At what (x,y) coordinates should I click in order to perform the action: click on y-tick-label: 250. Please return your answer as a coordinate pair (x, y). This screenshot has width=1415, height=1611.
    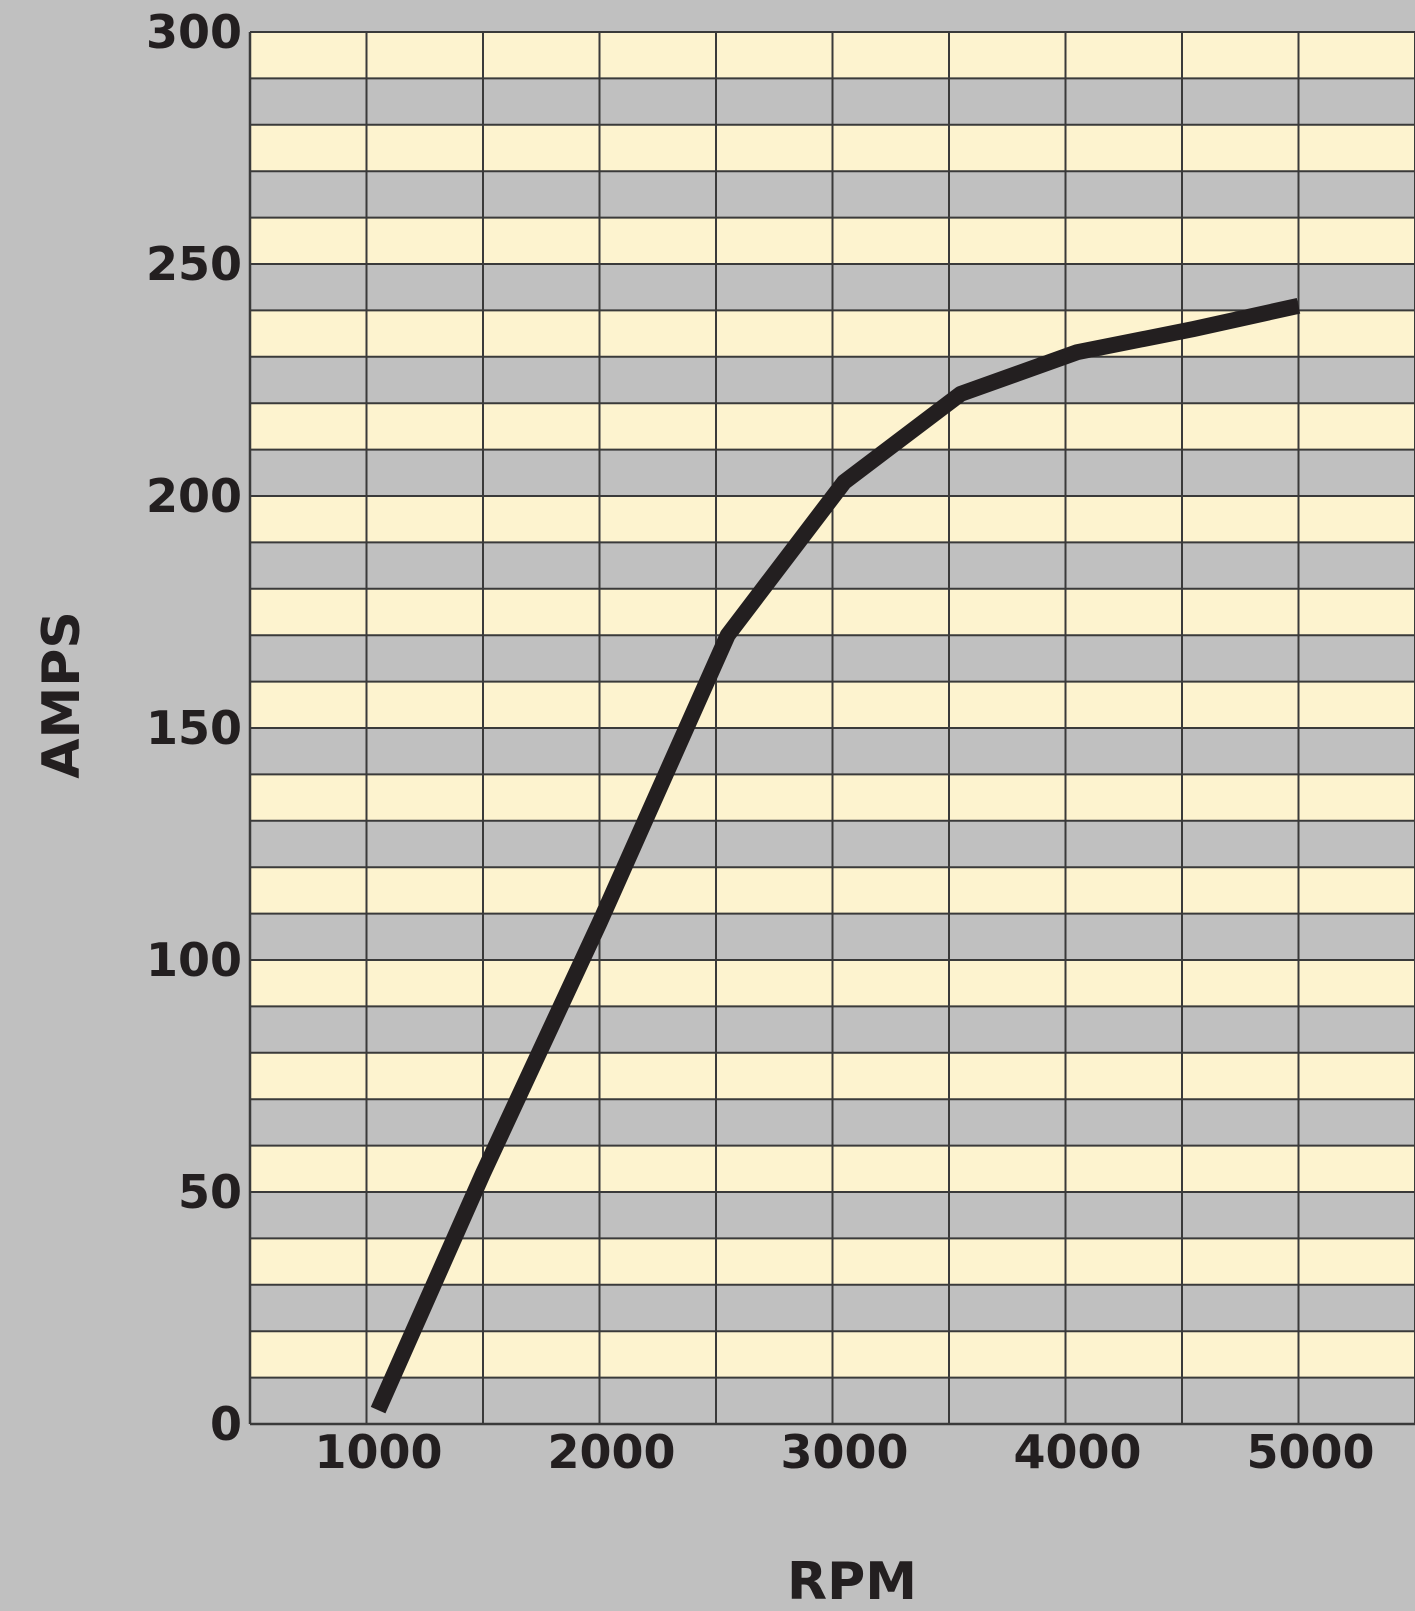
    Looking at the image, I should click on (194, 264).